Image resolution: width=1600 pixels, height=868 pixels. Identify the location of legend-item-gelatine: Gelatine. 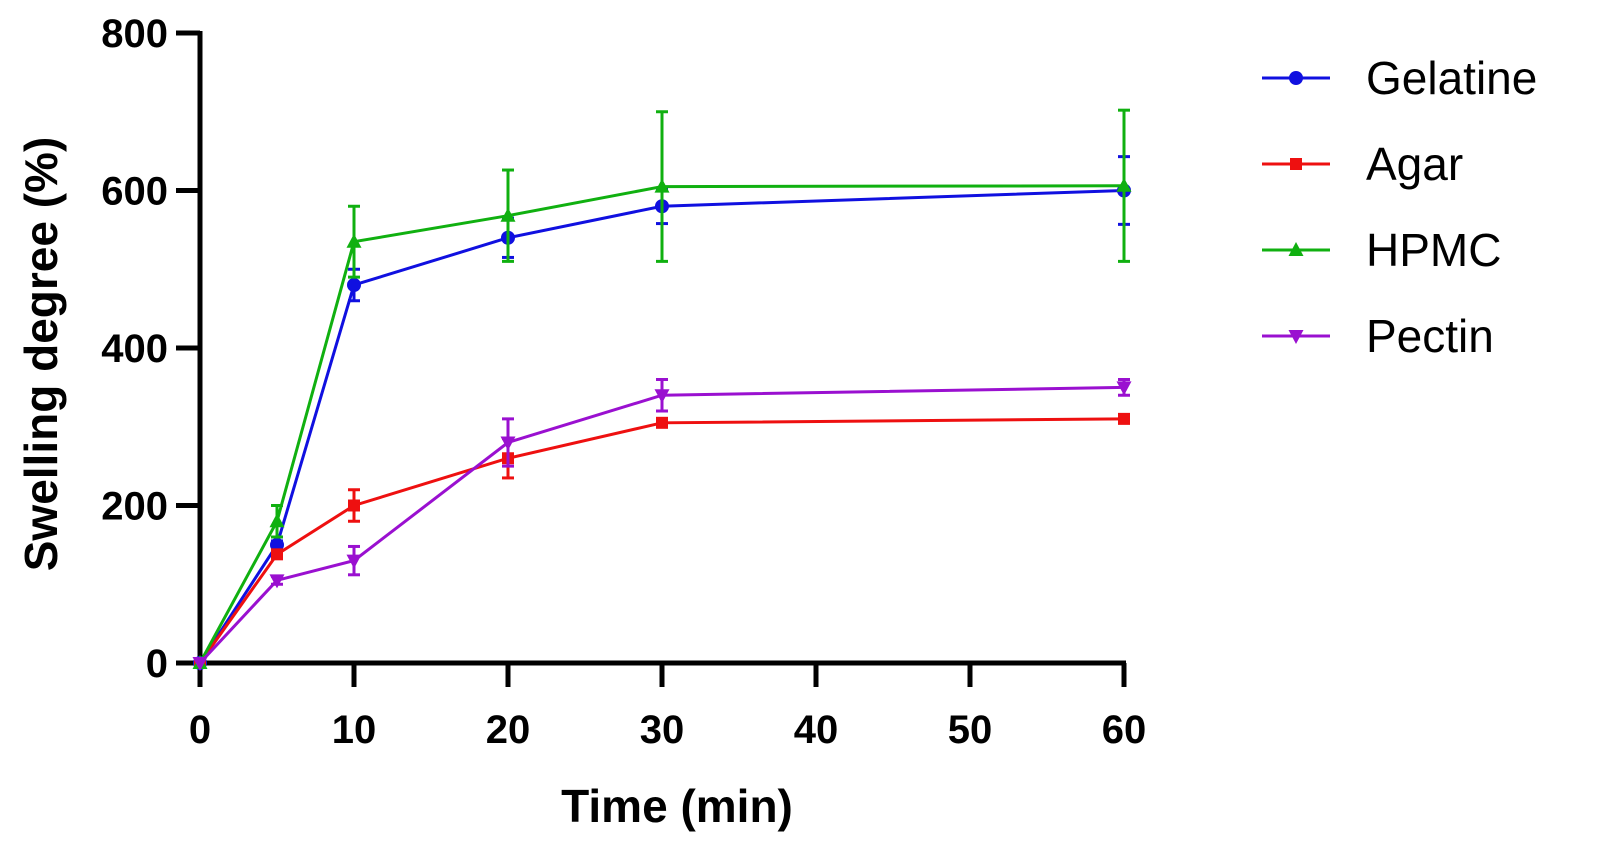
(1399, 78).